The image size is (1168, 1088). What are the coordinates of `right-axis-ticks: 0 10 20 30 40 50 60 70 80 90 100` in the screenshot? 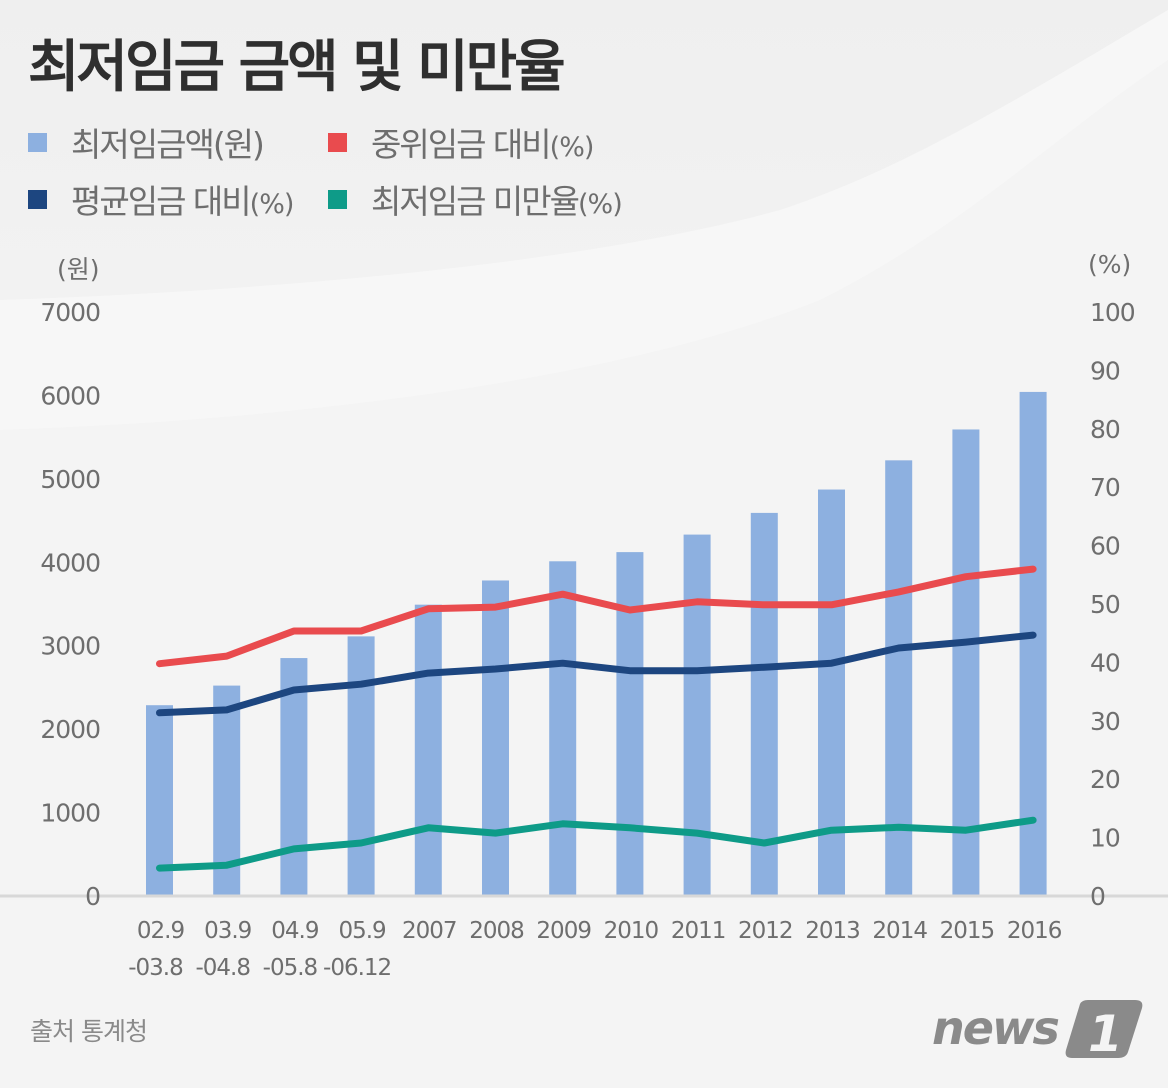 It's located at (1113, 604).